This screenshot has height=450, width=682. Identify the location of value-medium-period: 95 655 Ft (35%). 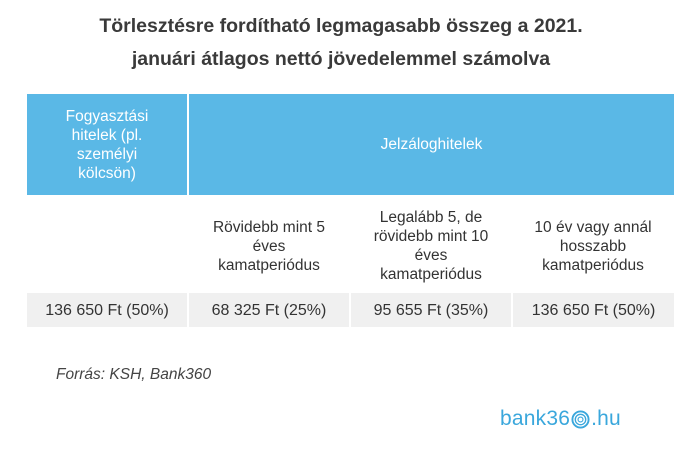
(430, 310).